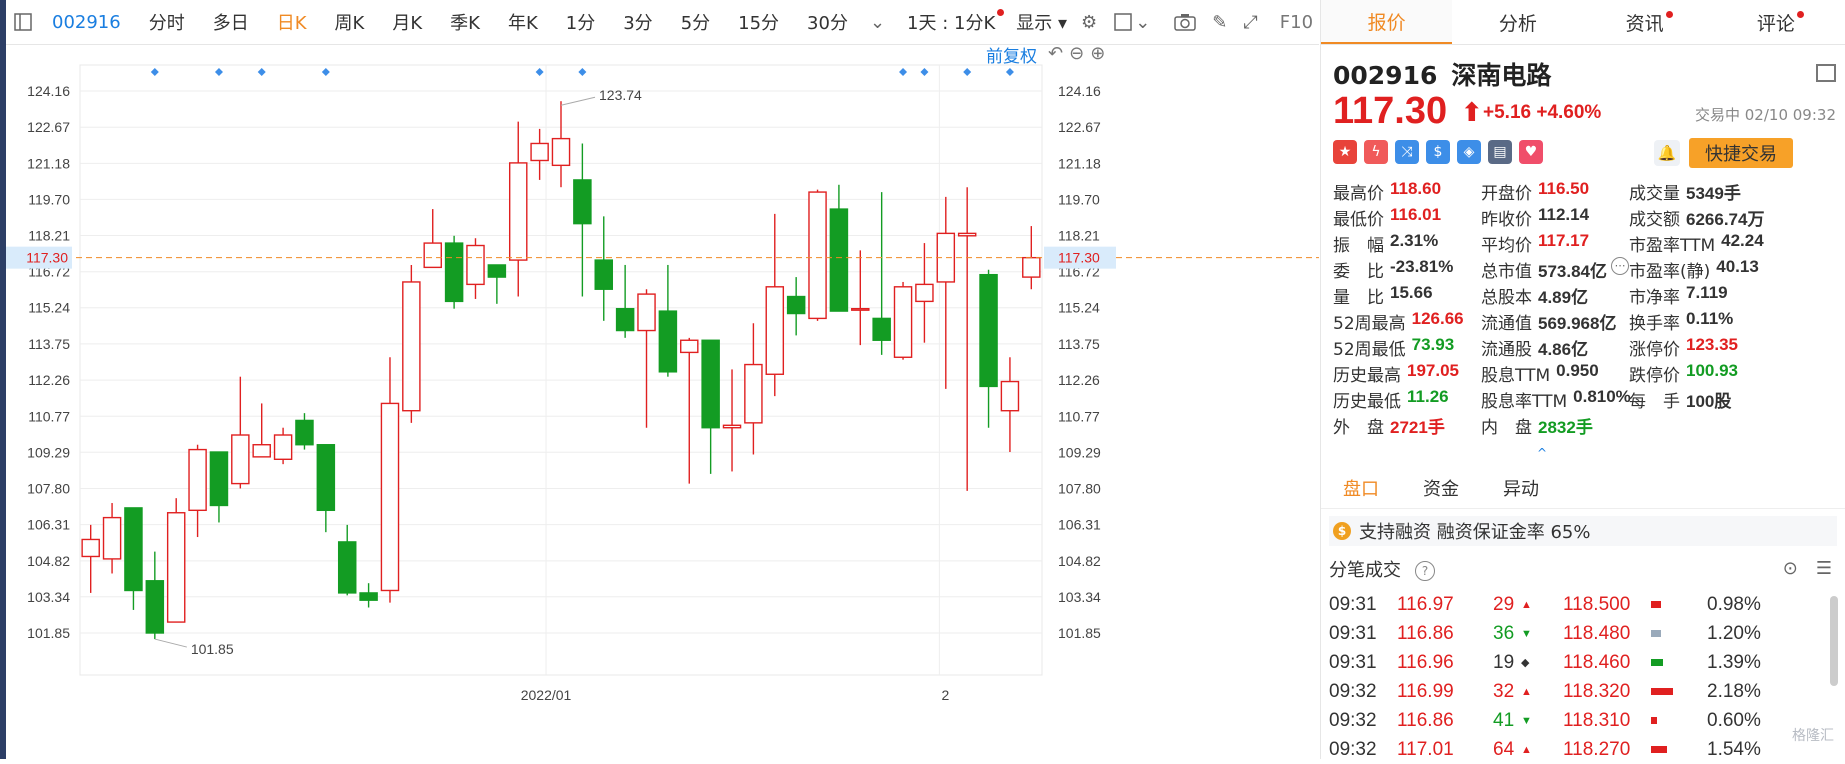  Describe the element at coordinates (1079, 525) in the screenshot. I see `y-tick-label-right: 106.31` at that location.